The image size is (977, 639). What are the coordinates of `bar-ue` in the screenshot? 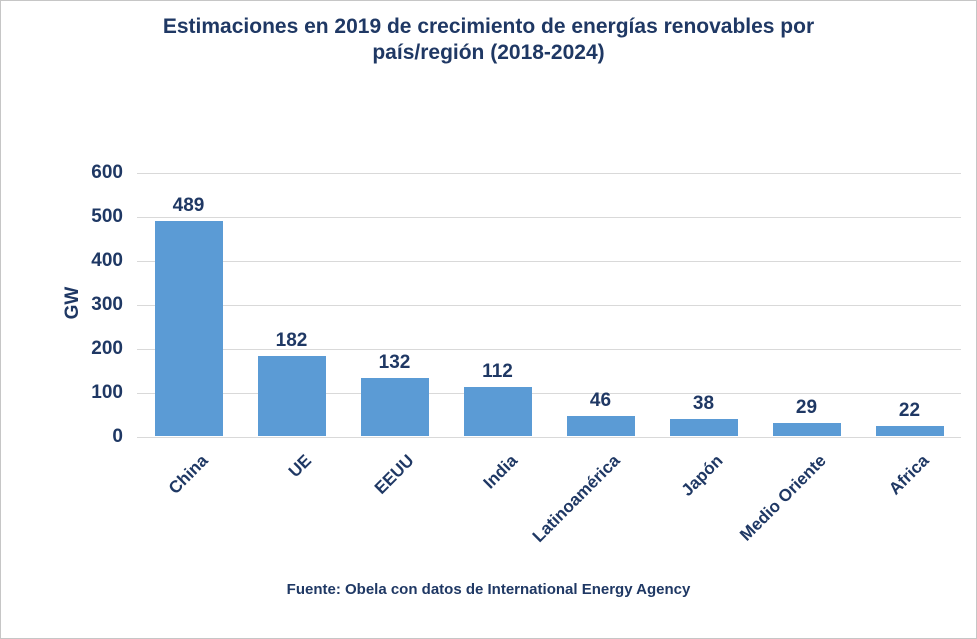 It's located at (291, 395).